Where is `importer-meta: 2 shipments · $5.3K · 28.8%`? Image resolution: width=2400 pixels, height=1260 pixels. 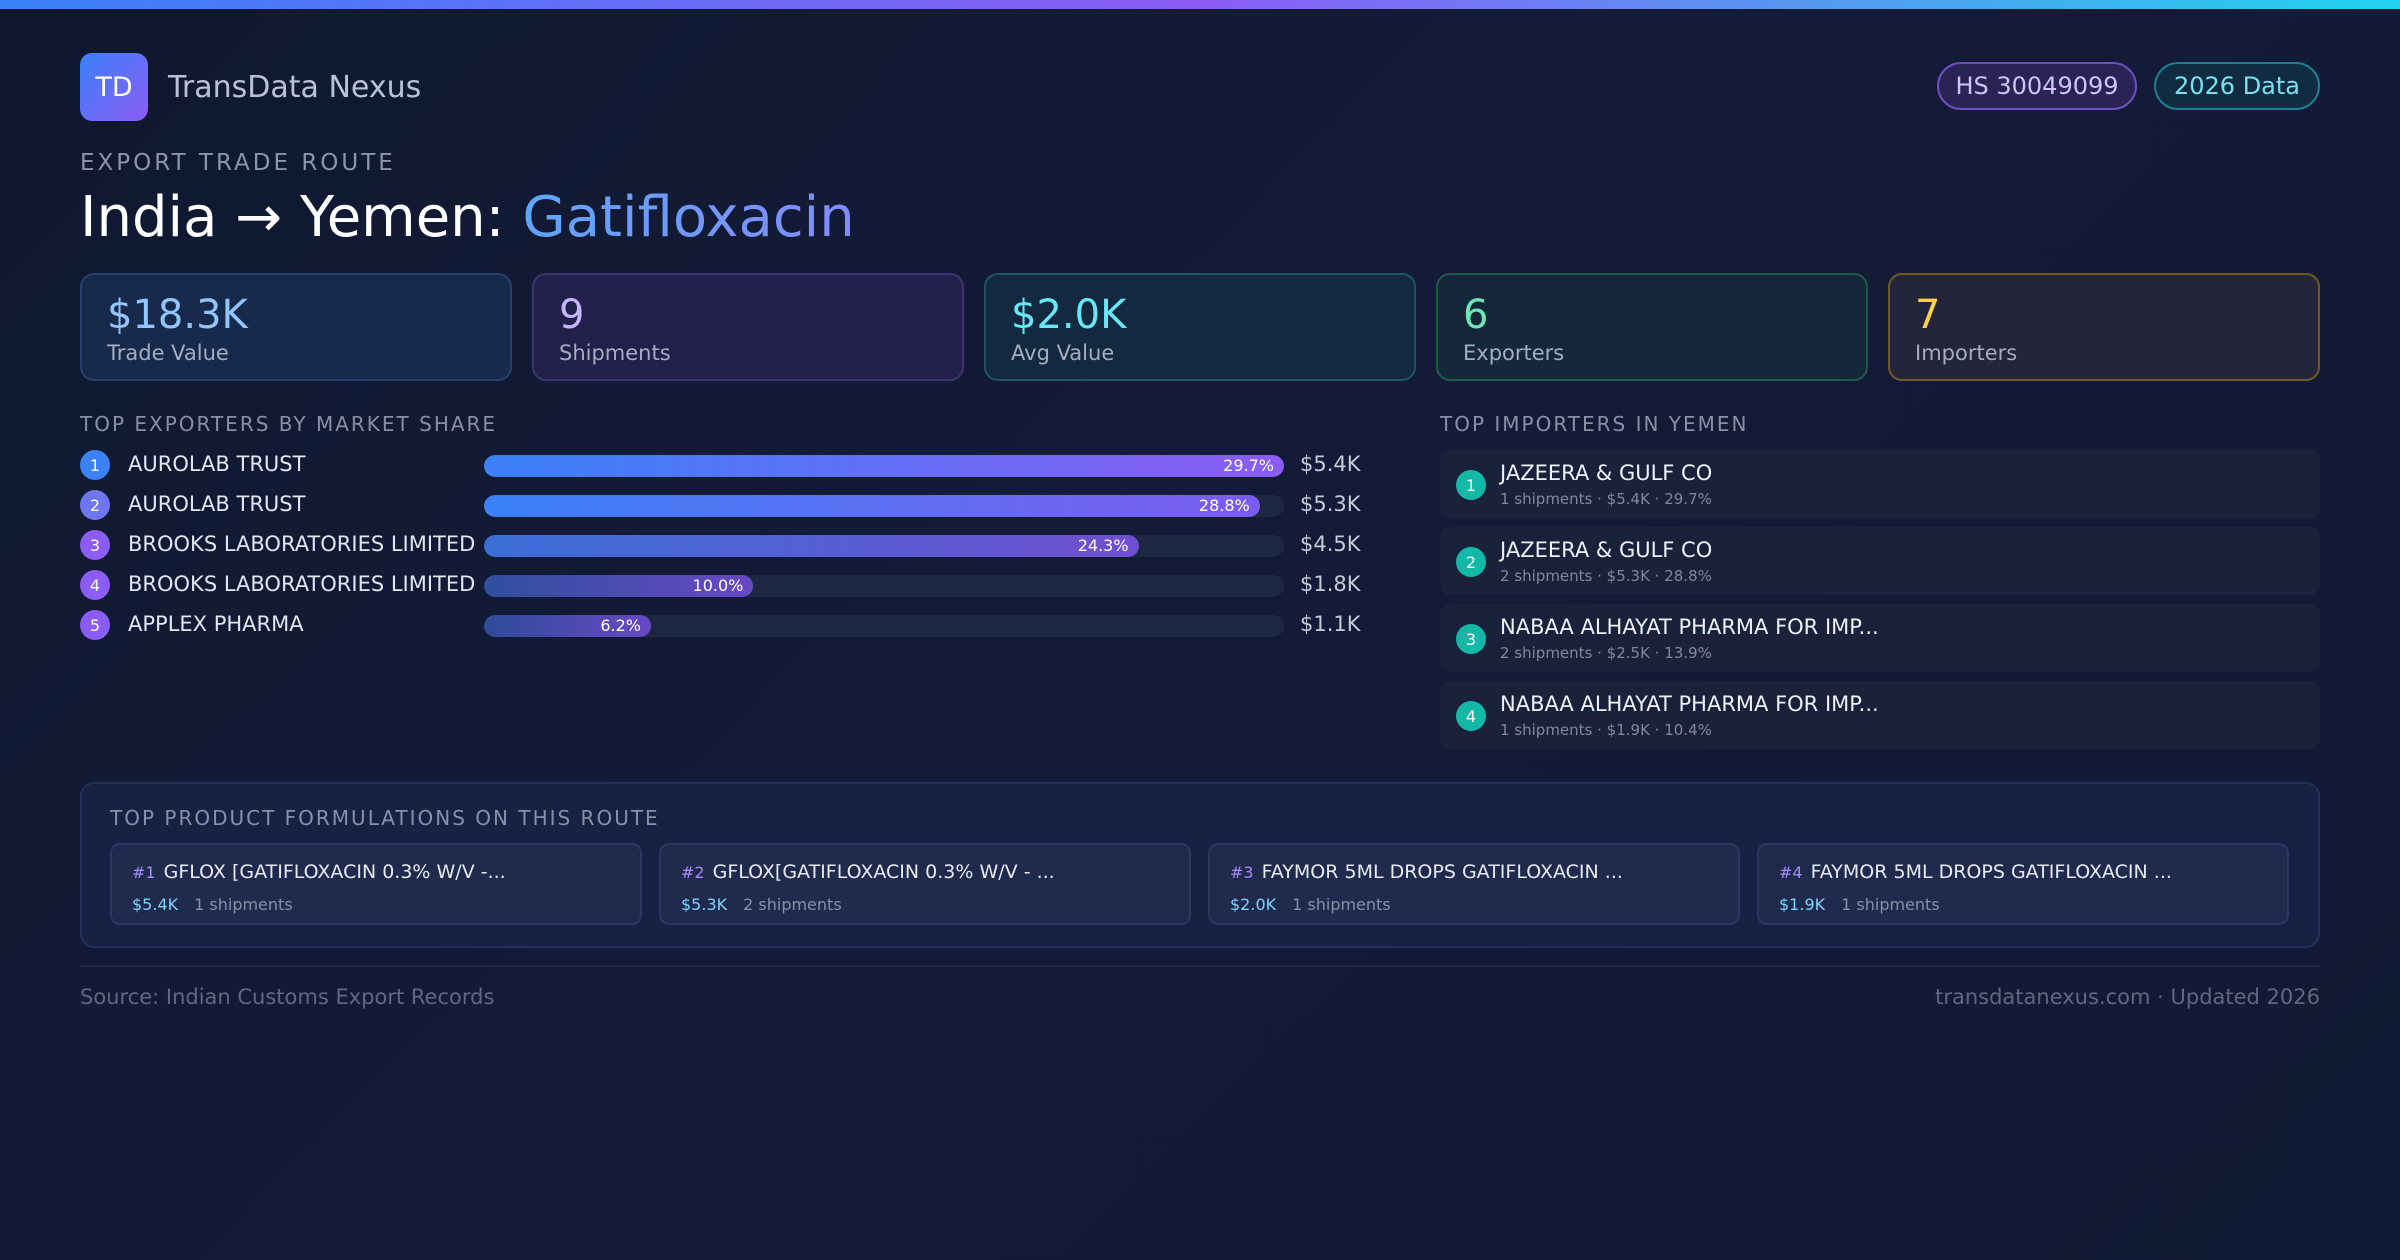
importer-meta: 2 shipments · $5.3K · 28.8% is located at coordinates (1606, 576).